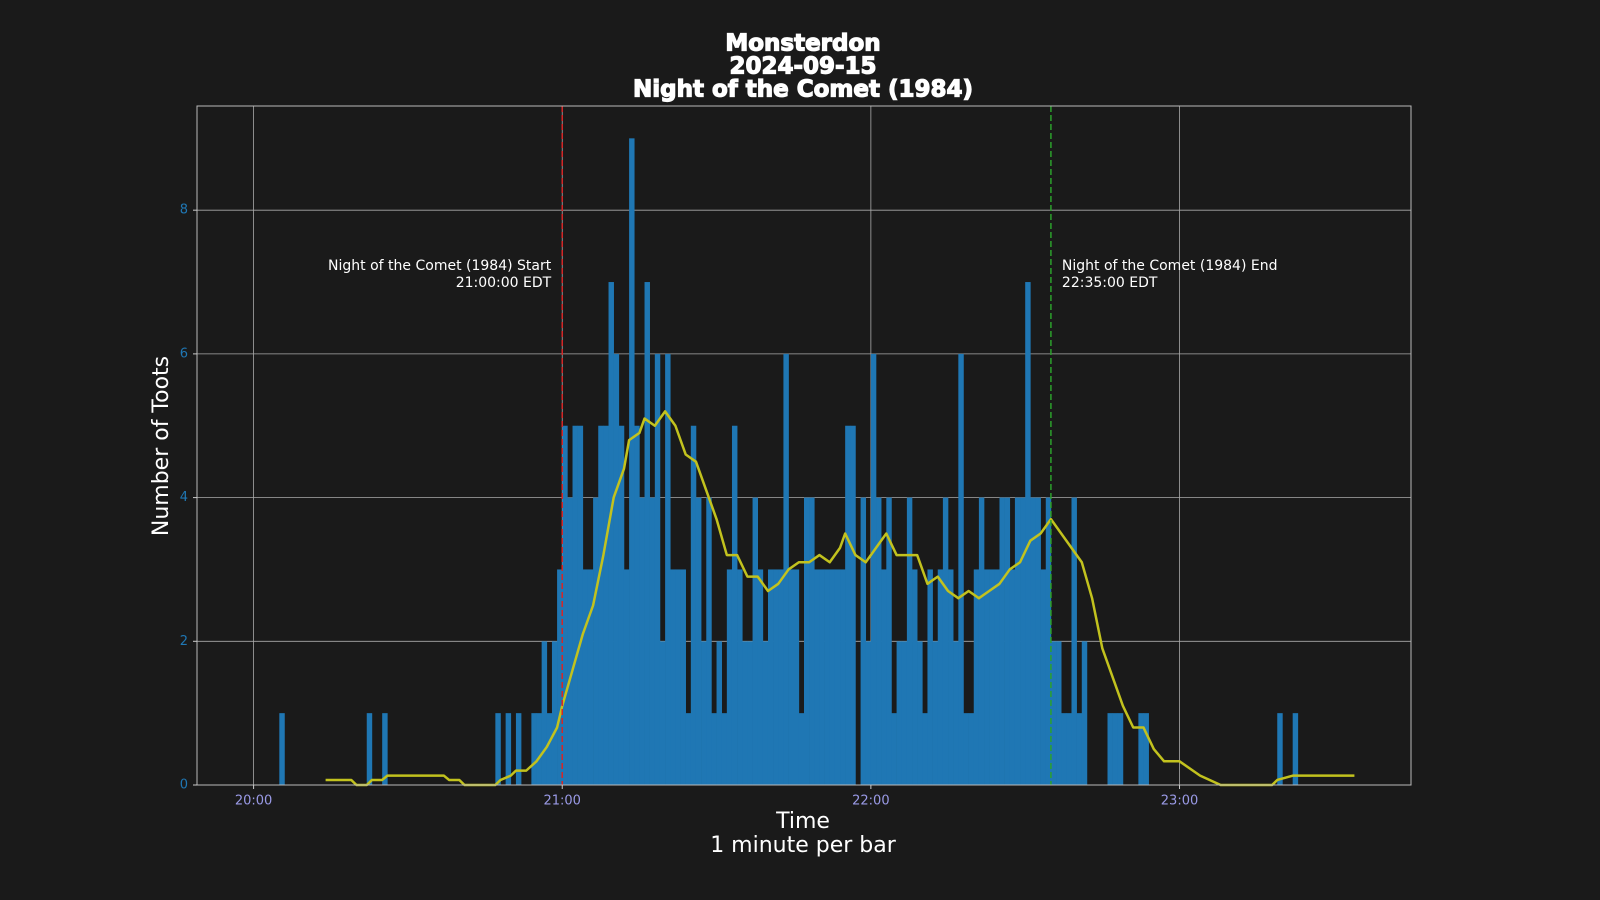 The height and width of the screenshot is (900, 1600). I want to click on event-label: Night of the Comet (1984) Start, so click(440, 266).